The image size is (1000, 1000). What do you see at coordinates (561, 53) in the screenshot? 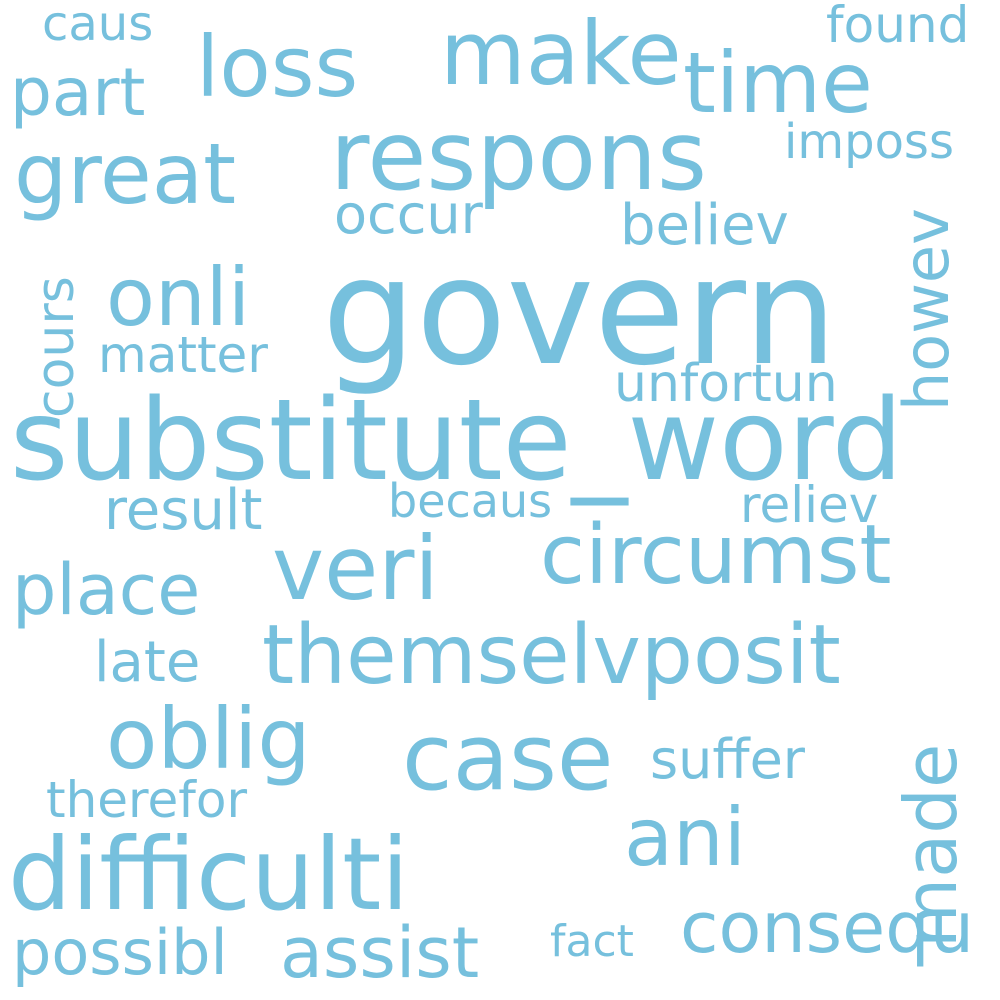
I see `word-make: make` at bounding box center [561, 53].